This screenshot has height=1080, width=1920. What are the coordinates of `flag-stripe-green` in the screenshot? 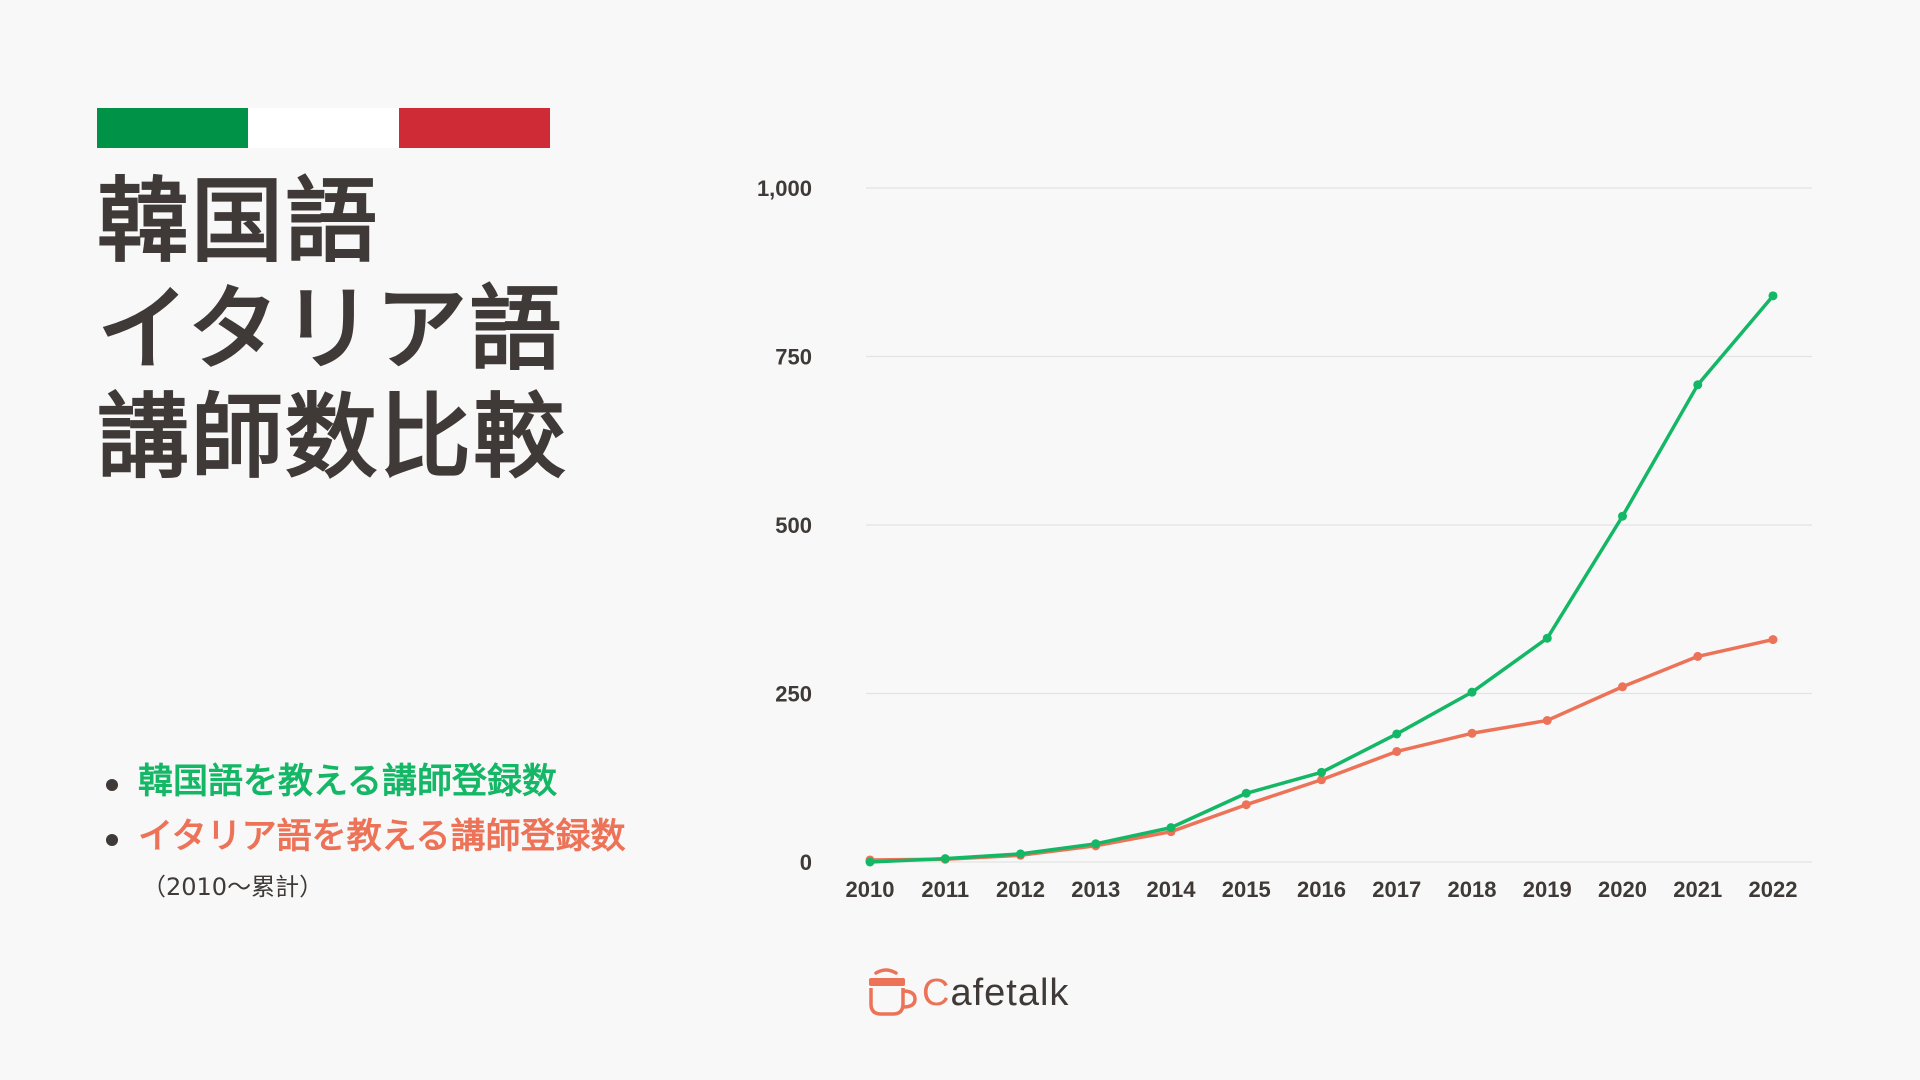 It's located at (172, 128).